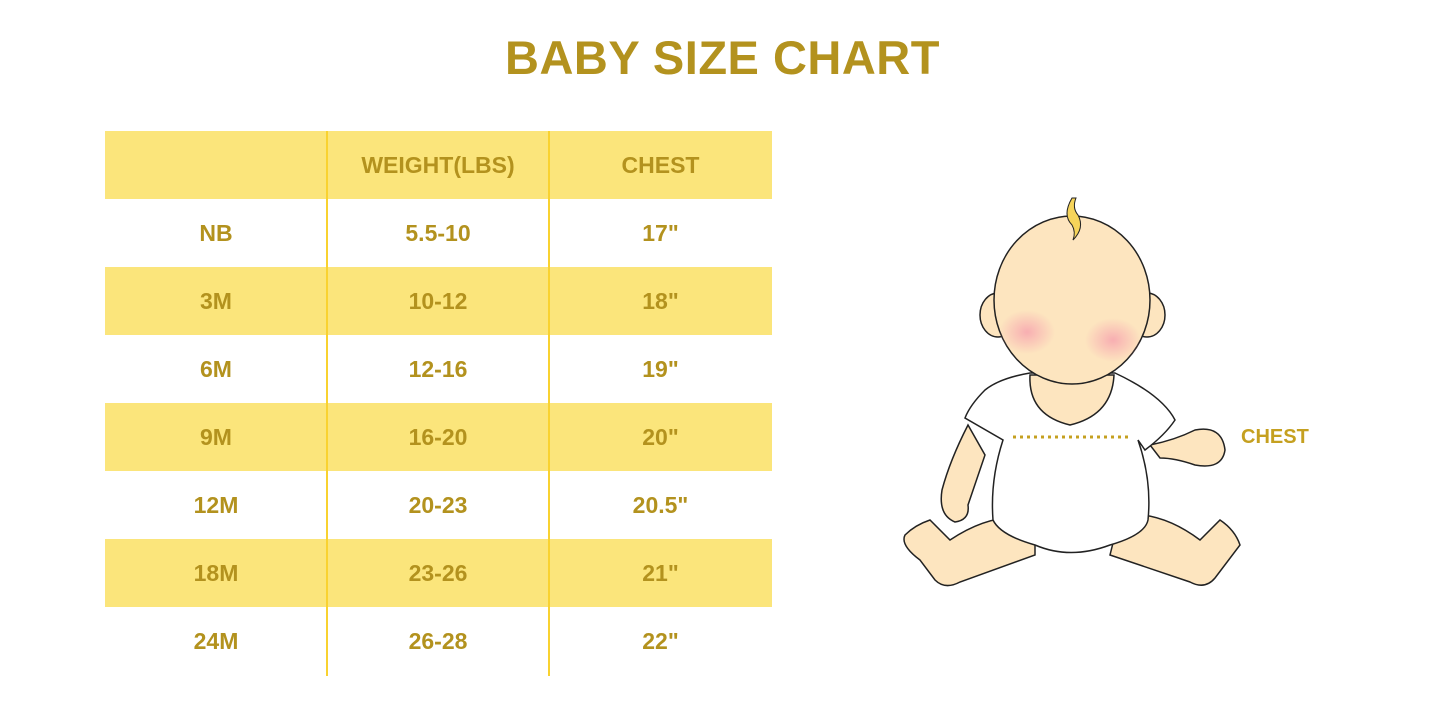  Describe the element at coordinates (216, 572) in the screenshot. I see `size-cell: 18M` at that location.